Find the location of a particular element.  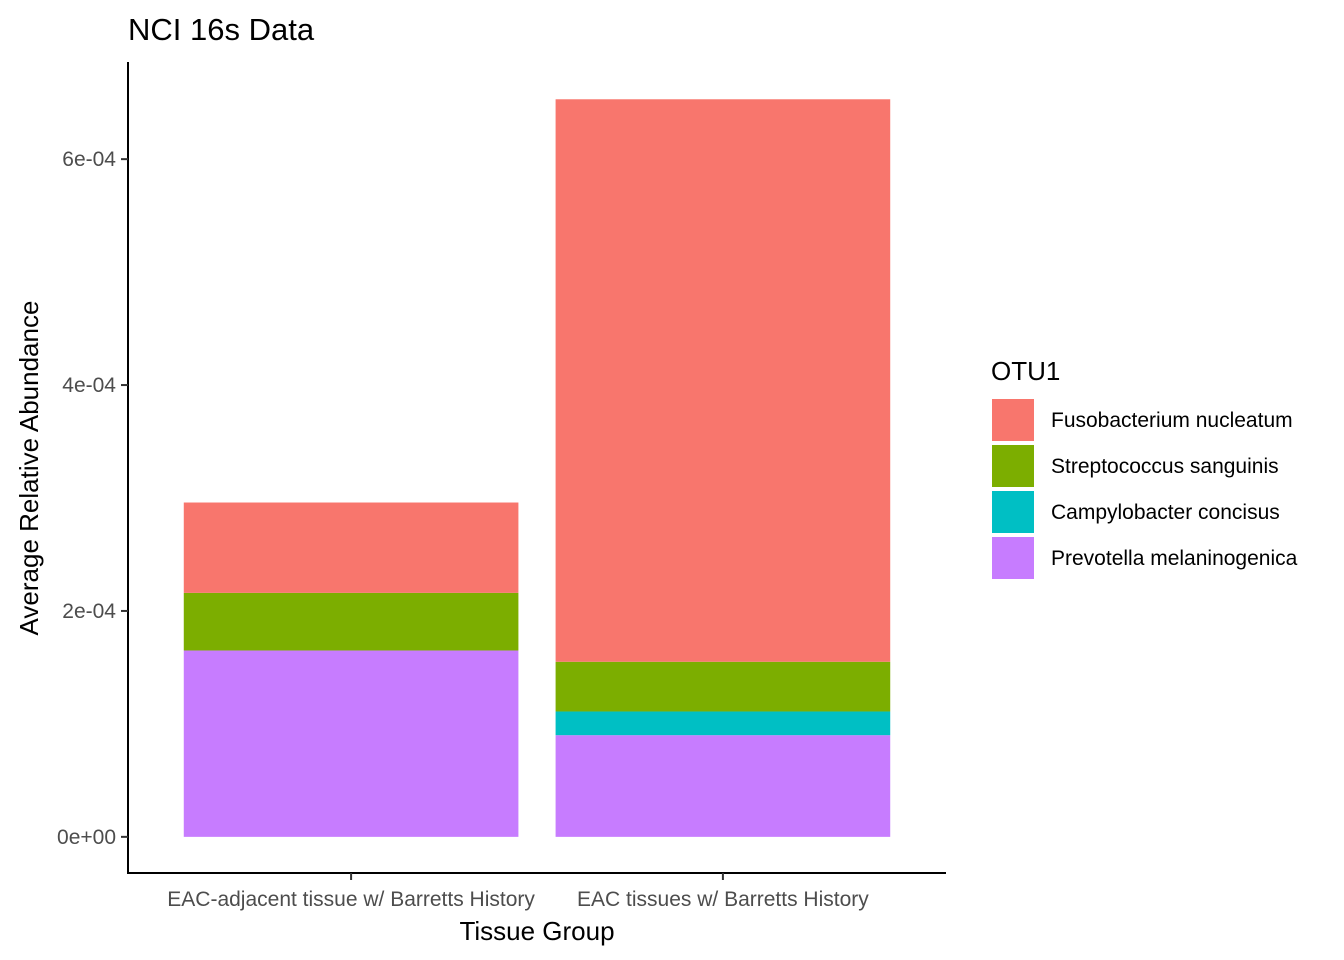

legend-key-prevotella-melaninogenica is located at coordinates (1013, 558).